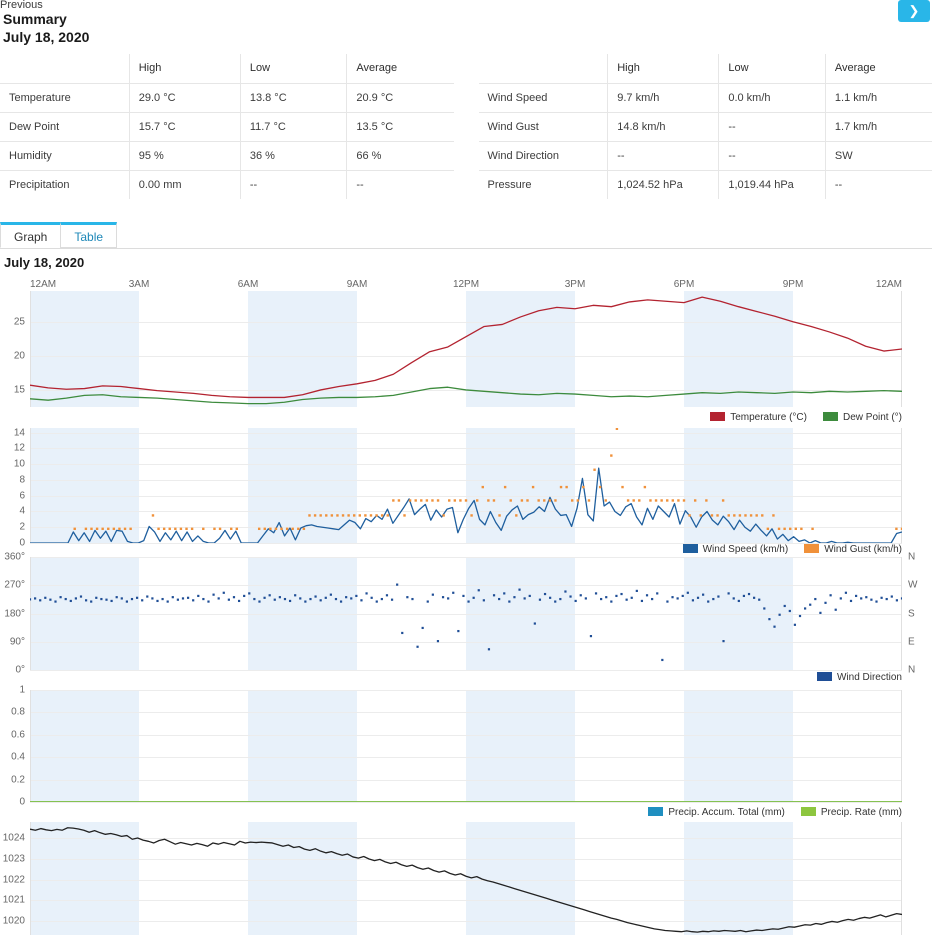 Image resolution: width=932 pixels, height=935 pixels. What do you see at coordinates (248, 284) in the screenshot?
I see `x-axis-tick: 6AM` at bounding box center [248, 284].